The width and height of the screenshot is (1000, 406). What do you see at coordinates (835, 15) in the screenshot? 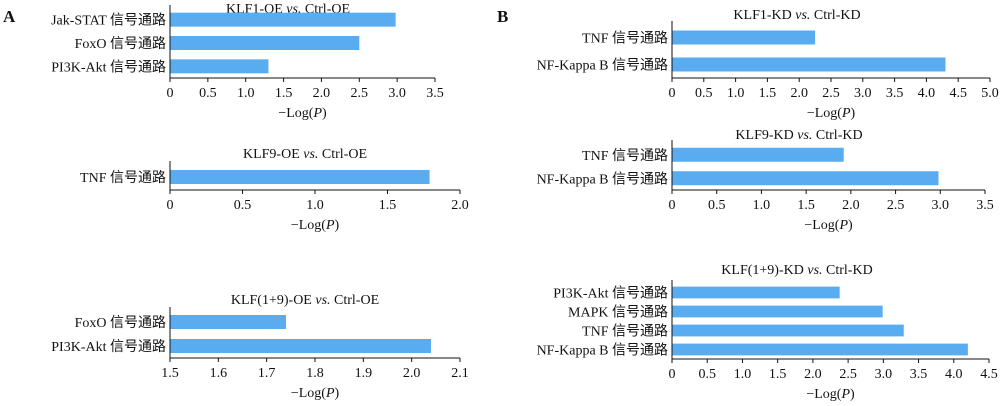
I see `chart-title-part: Ctrl-KD` at bounding box center [835, 15].